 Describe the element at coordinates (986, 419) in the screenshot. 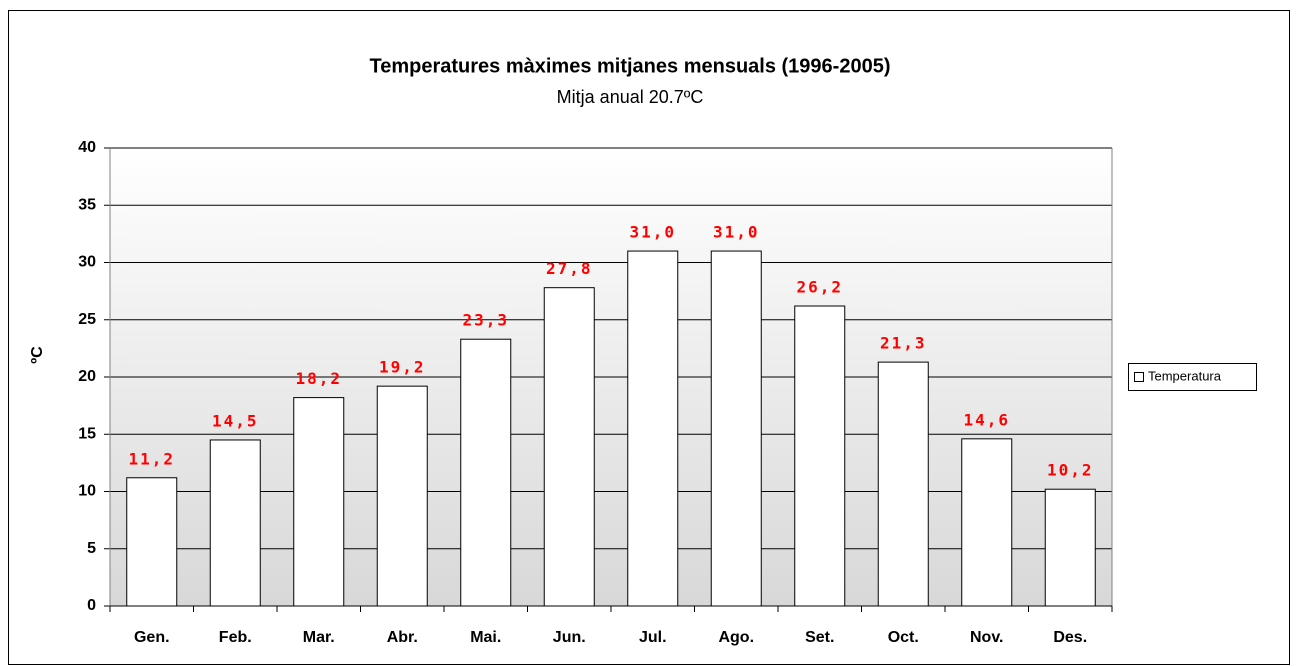

I see `value-label: 14,6` at that location.